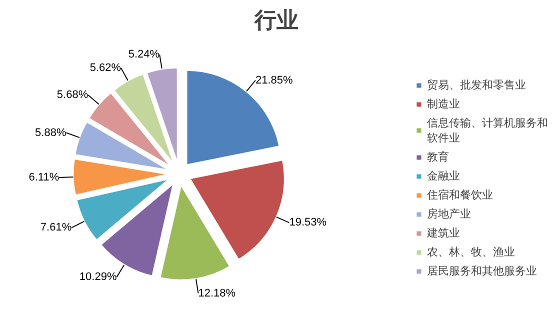 The height and width of the screenshot is (324, 556). What do you see at coordinates (144, 54) in the screenshot?
I see `data-label: 5.24%` at bounding box center [144, 54].